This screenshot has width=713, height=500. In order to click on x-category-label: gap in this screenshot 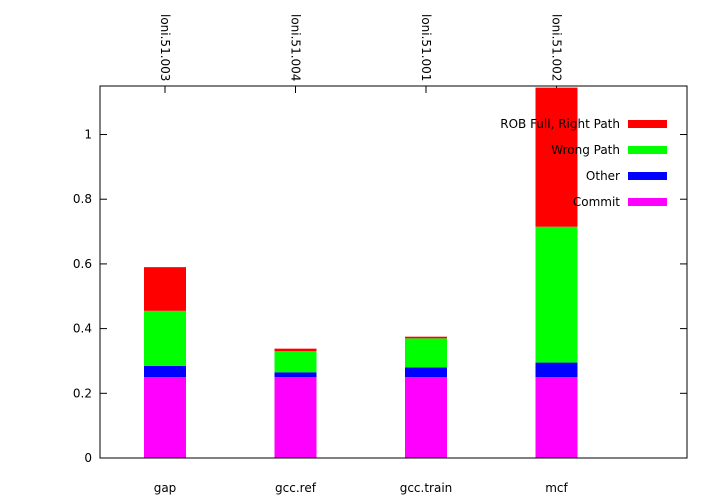, I will do `click(165, 488)`.